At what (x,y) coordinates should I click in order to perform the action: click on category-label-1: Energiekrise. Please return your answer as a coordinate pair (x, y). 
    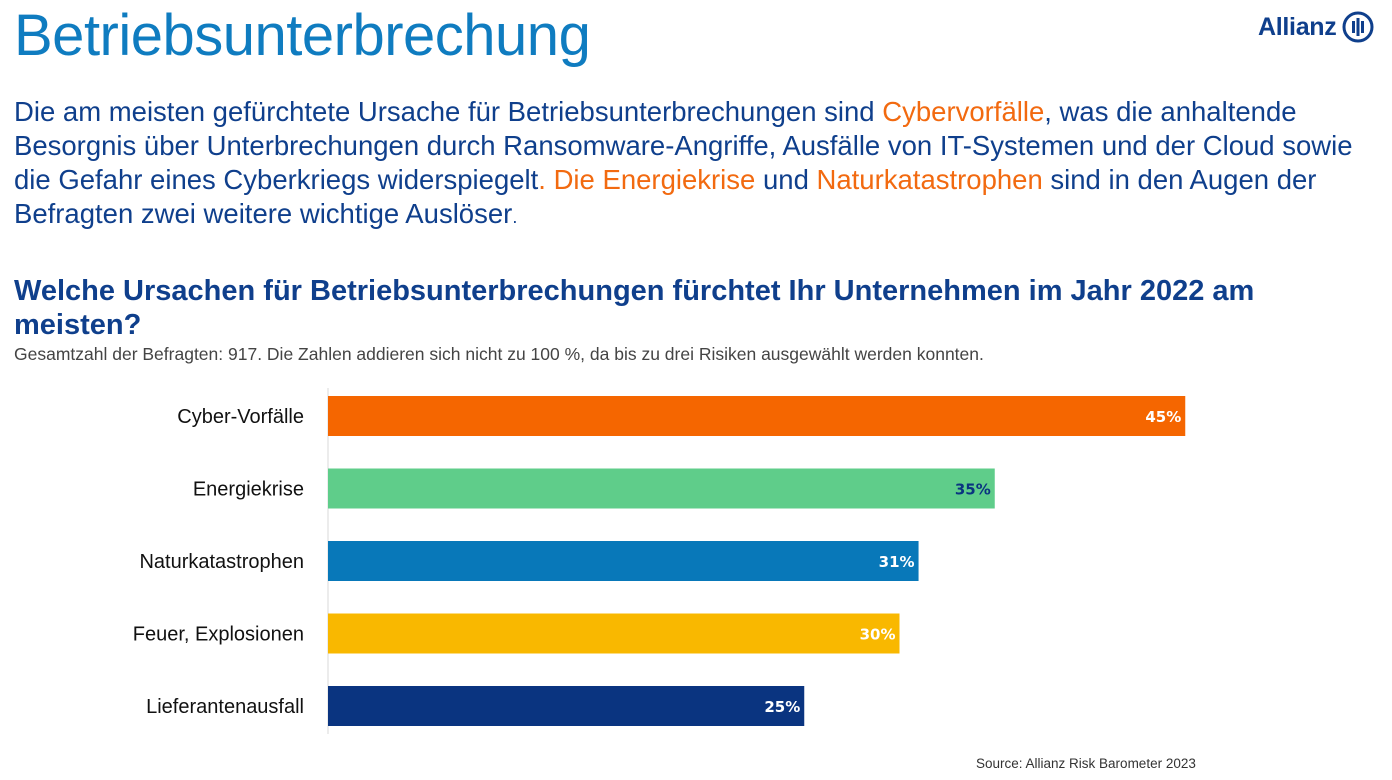
    Looking at the image, I should click on (248, 490).